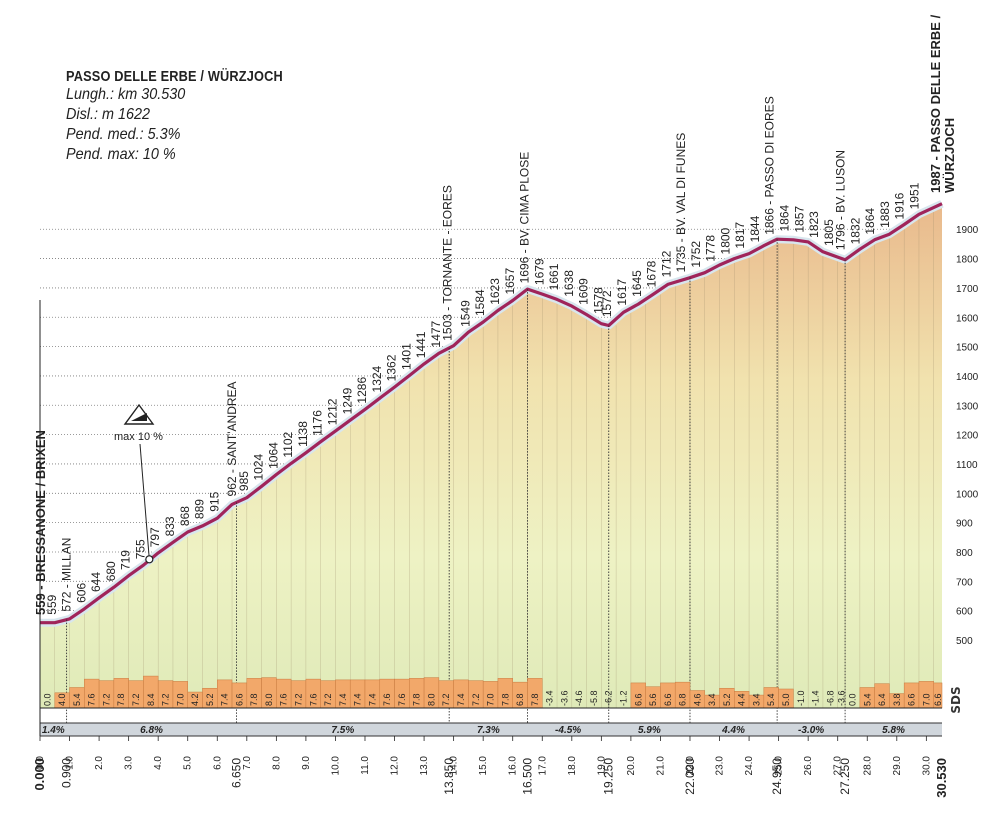  Describe the element at coordinates (956, 699) in the screenshot. I see `logo-layer: SDS` at that location.